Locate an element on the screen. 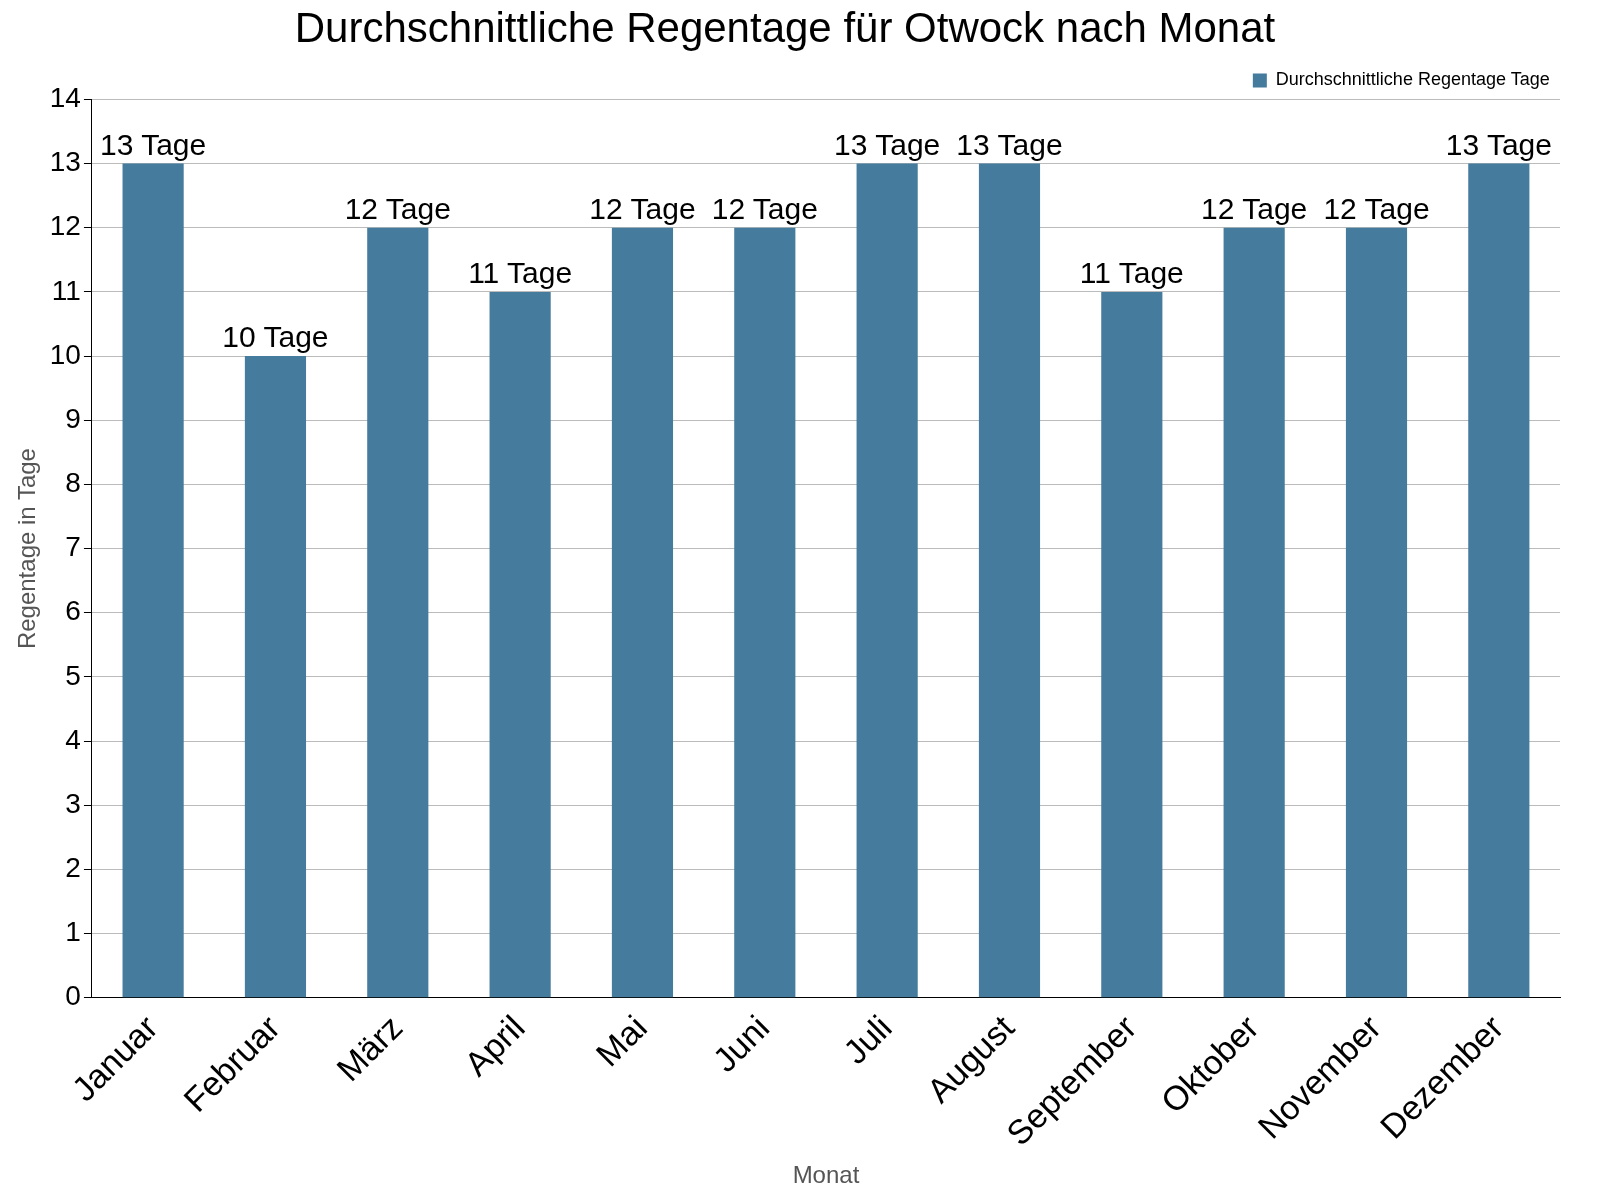  y-tick-label: 14 is located at coordinates (65, 98).